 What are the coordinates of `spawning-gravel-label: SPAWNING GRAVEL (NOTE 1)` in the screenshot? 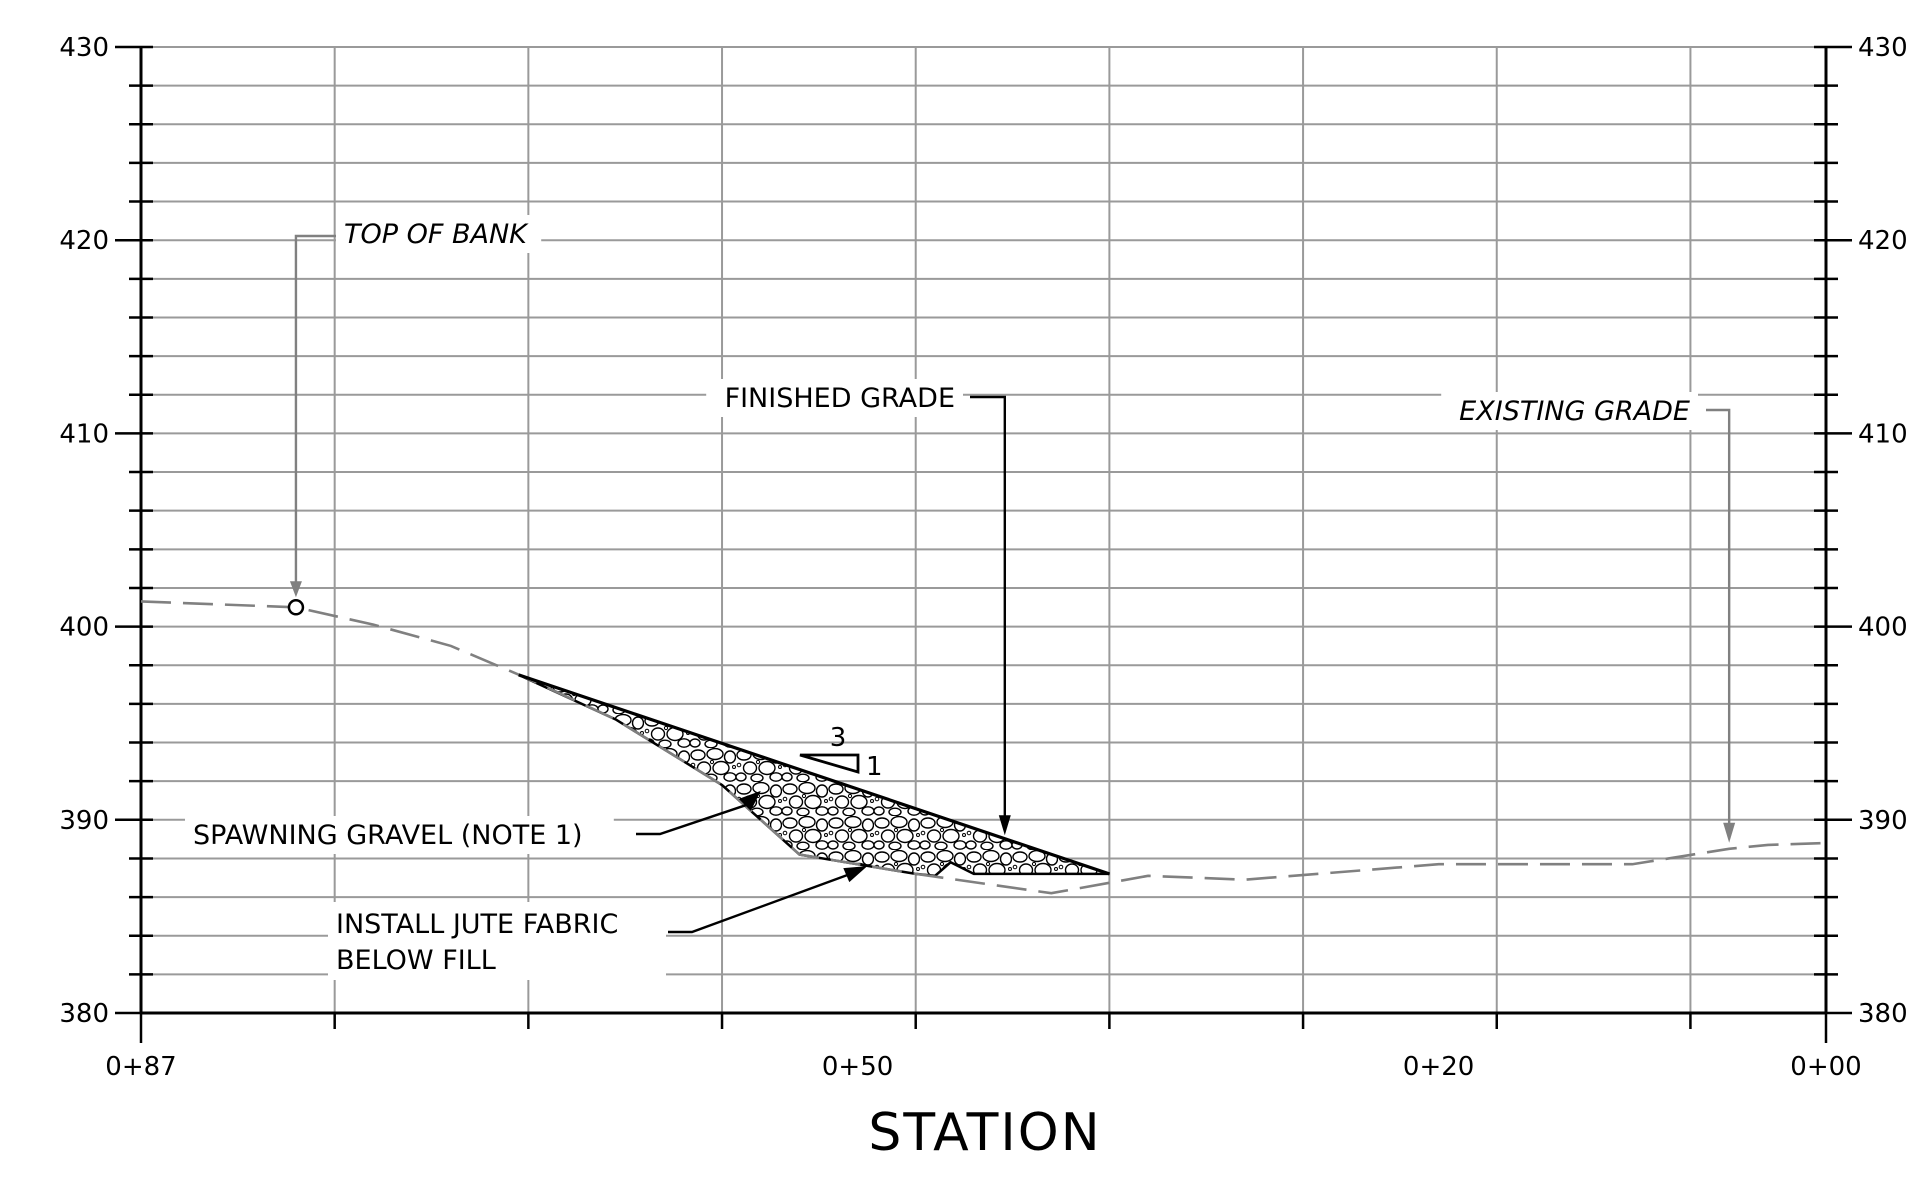 It's located at (388, 835).